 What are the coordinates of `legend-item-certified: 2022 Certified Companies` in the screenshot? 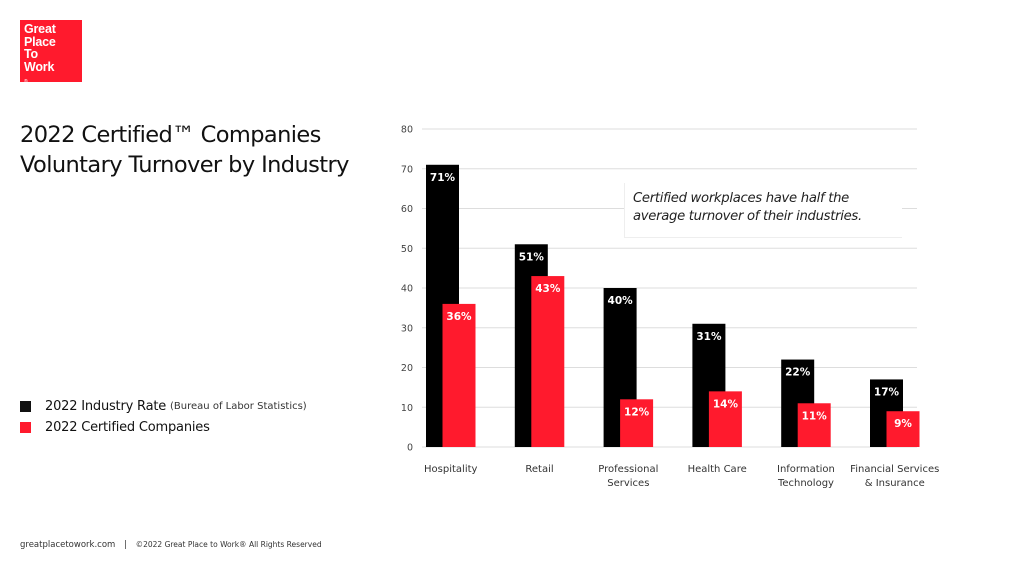 It's located at (163, 427).